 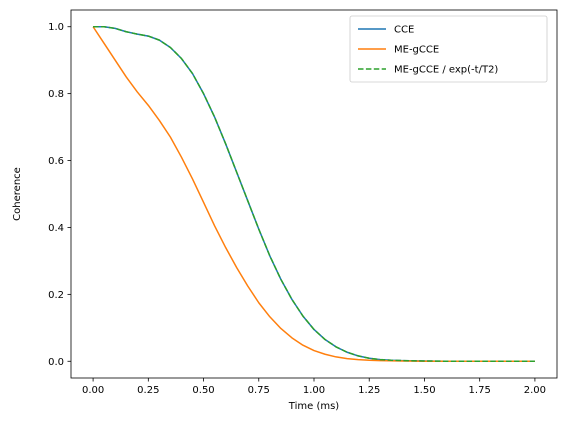 I want to click on x-tick-label: 1.25, so click(x=369, y=390).